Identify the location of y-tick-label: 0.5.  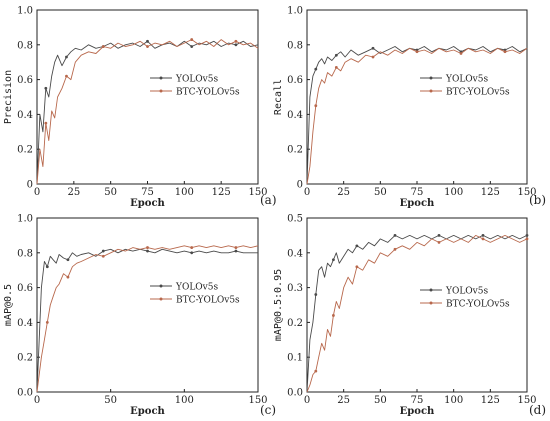
(295, 219).